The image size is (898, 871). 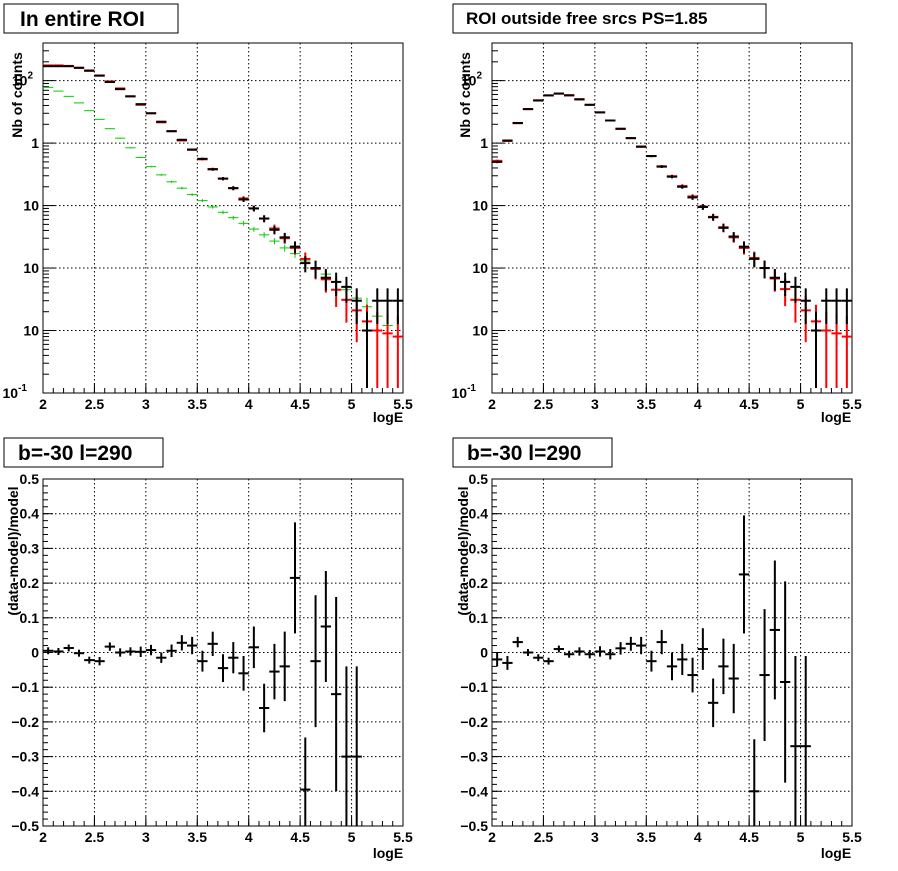 What do you see at coordinates (672, 240) in the screenshot?
I see `series-data` at bounding box center [672, 240].